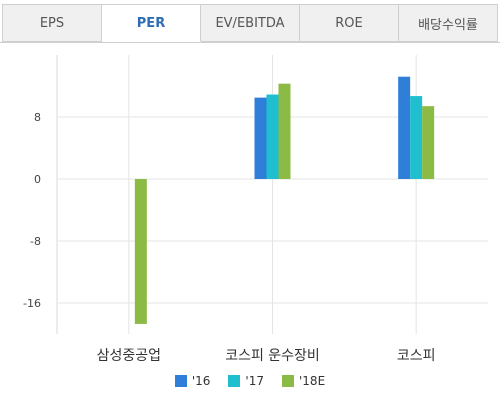 Image resolution: width=500 pixels, height=405 pixels. What do you see at coordinates (52, 23) in the screenshot?
I see `tab-eps: EPS` at bounding box center [52, 23].